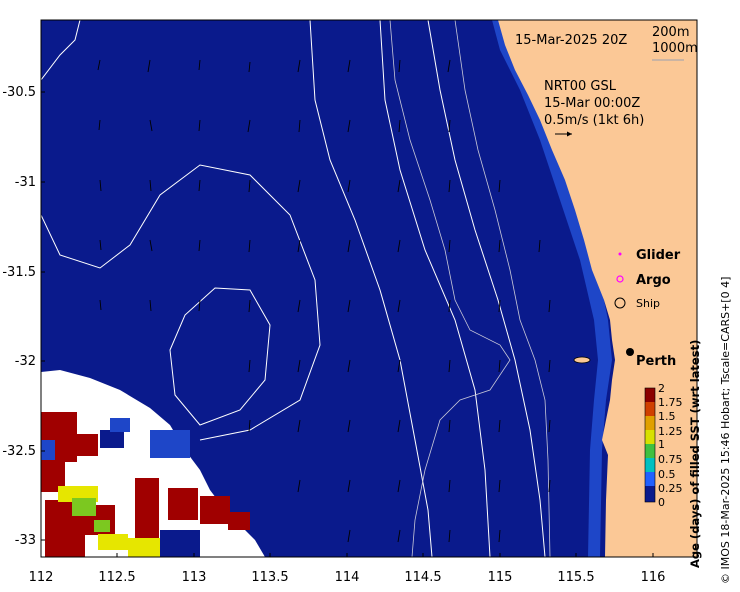 Image resolution: width=740 pixels, height=592 pixels. Describe the element at coordinates (661, 502) in the screenshot. I see `colorbar-tick: 0` at that location.